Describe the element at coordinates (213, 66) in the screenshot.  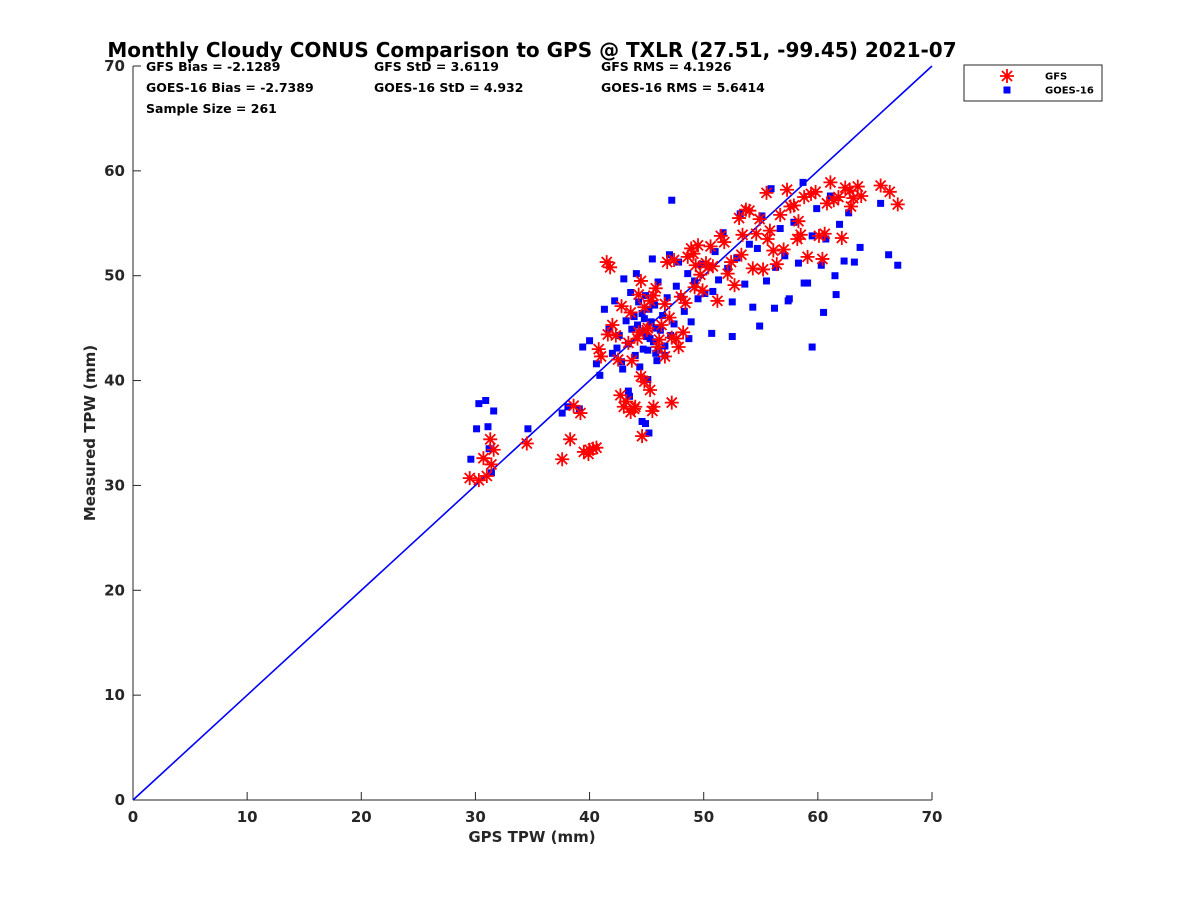
I see `stat-annotation: GFS Bias = -2.1289` at that location.